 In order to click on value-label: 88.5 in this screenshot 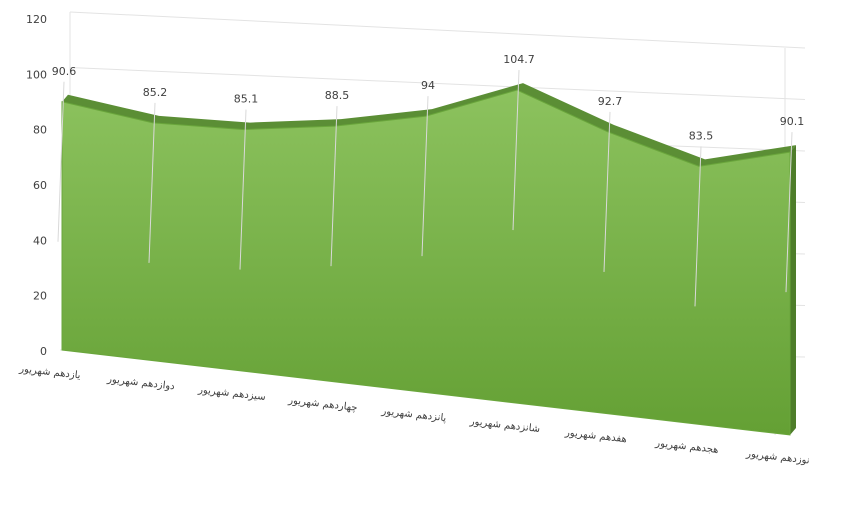, I will do `click(337, 95)`.